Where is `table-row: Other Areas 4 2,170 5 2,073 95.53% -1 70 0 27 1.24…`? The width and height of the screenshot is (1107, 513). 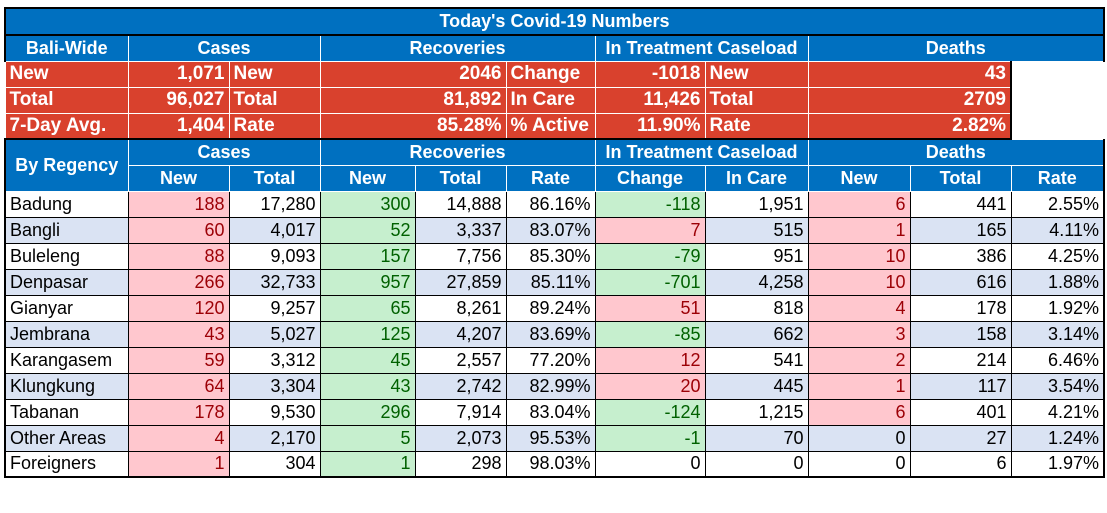
table-row: Other Areas 4 2,170 5 2,073 95.53% -1 70 0 27 1.24… is located at coordinates (554, 438).